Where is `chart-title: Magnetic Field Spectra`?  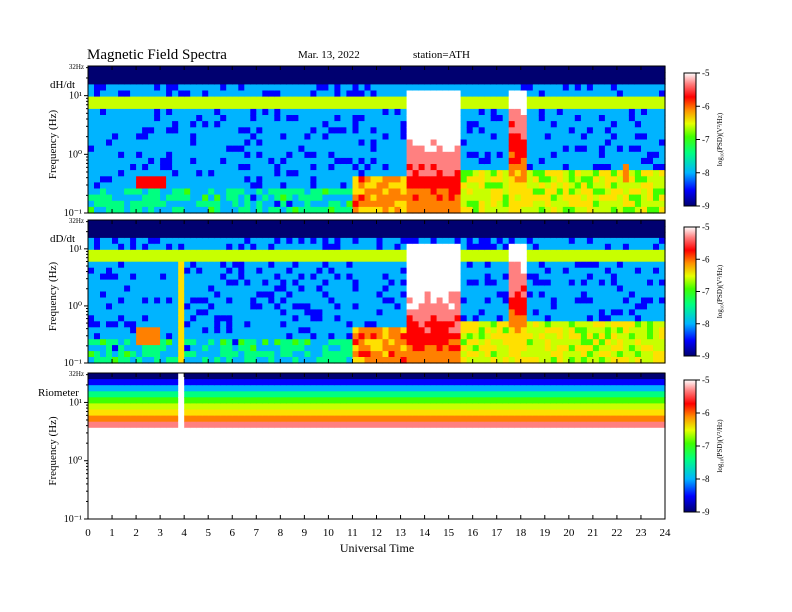 chart-title: Magnetic Field Spectra is located at coordinates (157, 55).